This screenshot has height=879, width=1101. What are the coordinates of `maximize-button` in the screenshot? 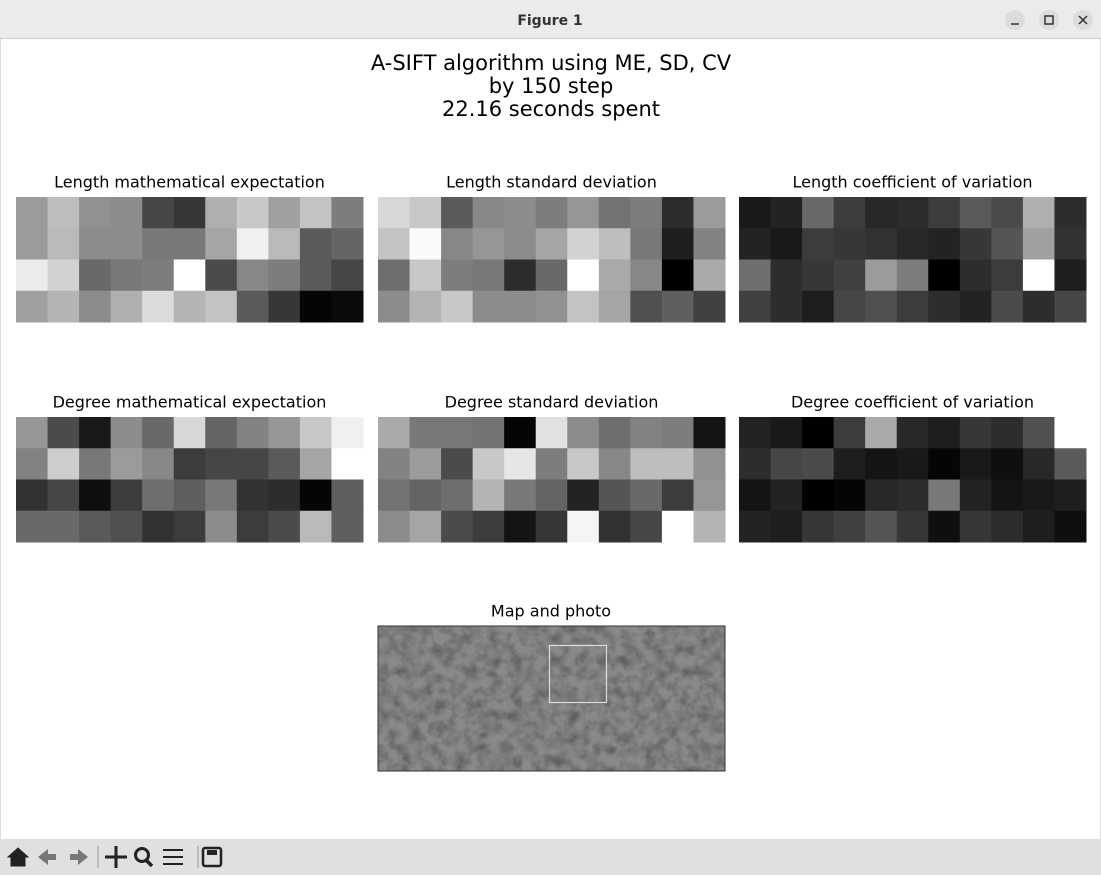 It's located at (1049, 20).